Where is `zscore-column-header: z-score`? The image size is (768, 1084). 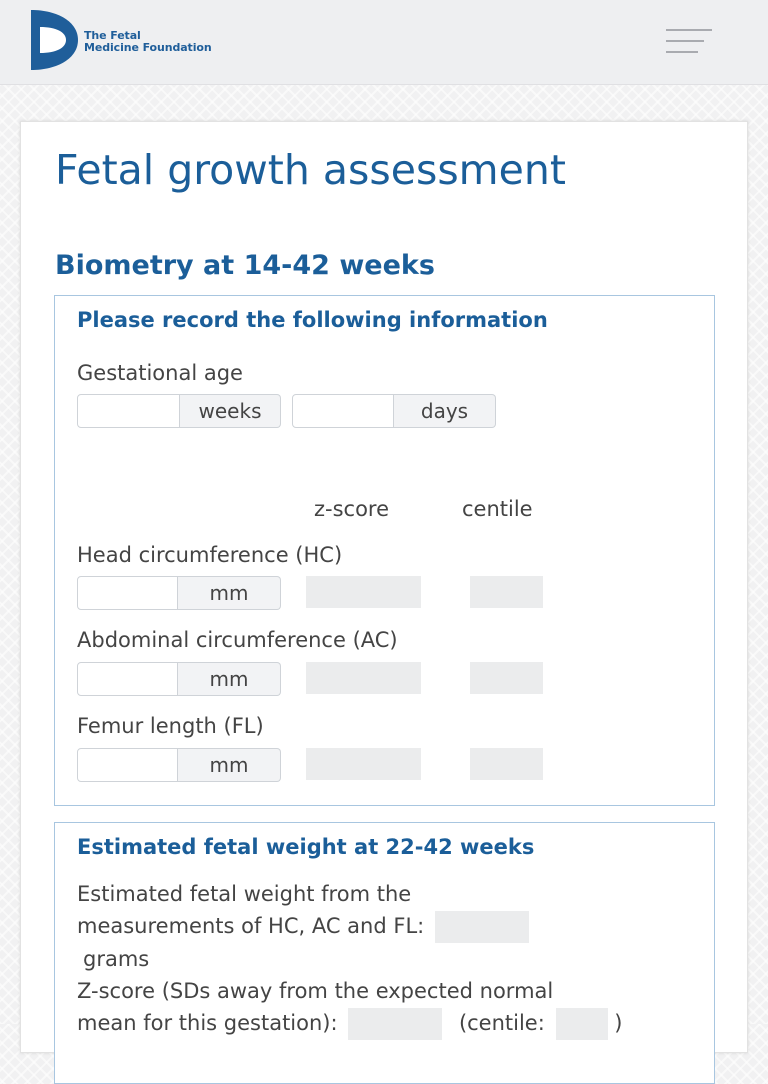
zscore-column-header: z-score is located at coordinates (352, 509).